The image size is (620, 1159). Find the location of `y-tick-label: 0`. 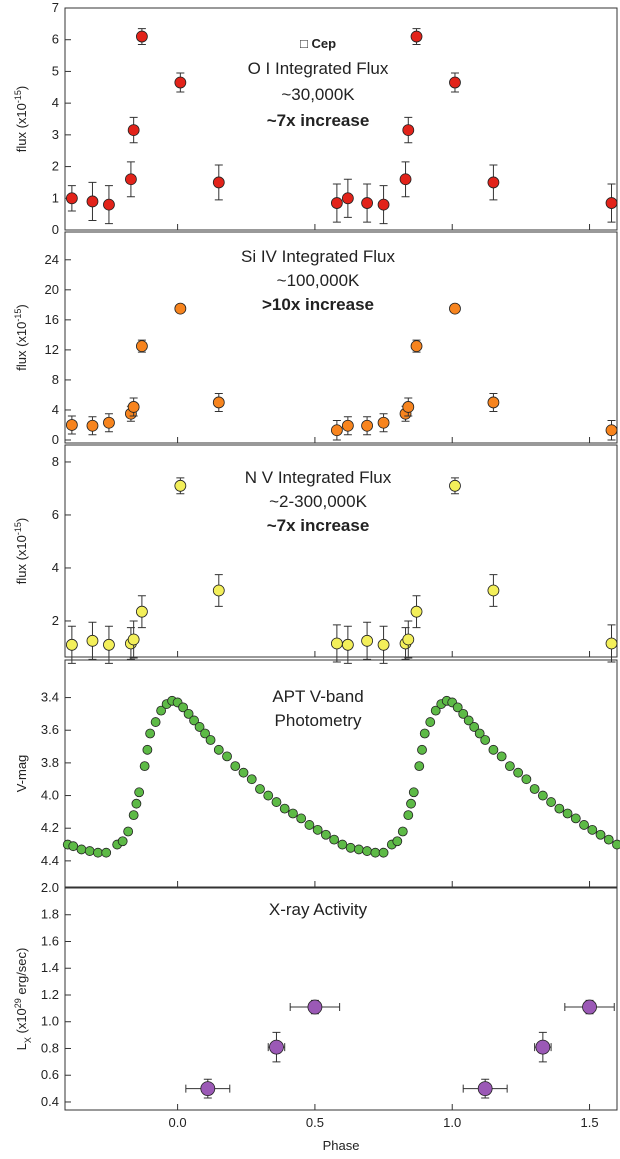

y-tick-label: 0 is located at coordinates (55, 439).